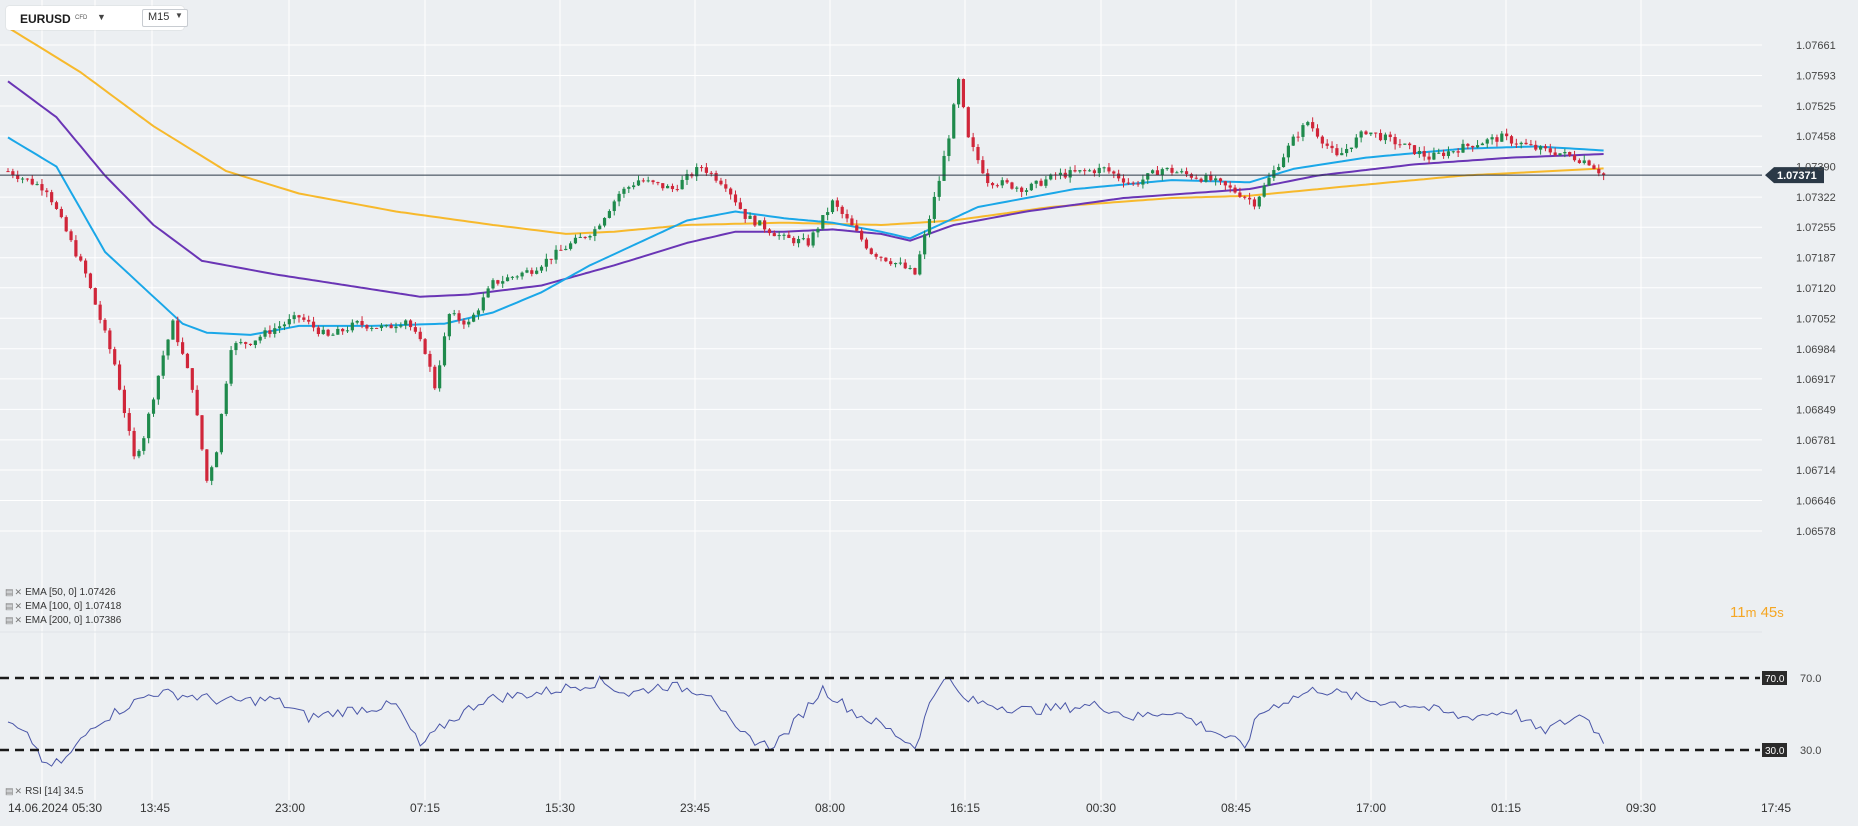  Describe the element at coordinates (1775, 679) in the screenshot. I see `rsi-level-tag-label: 70.0` at that location.